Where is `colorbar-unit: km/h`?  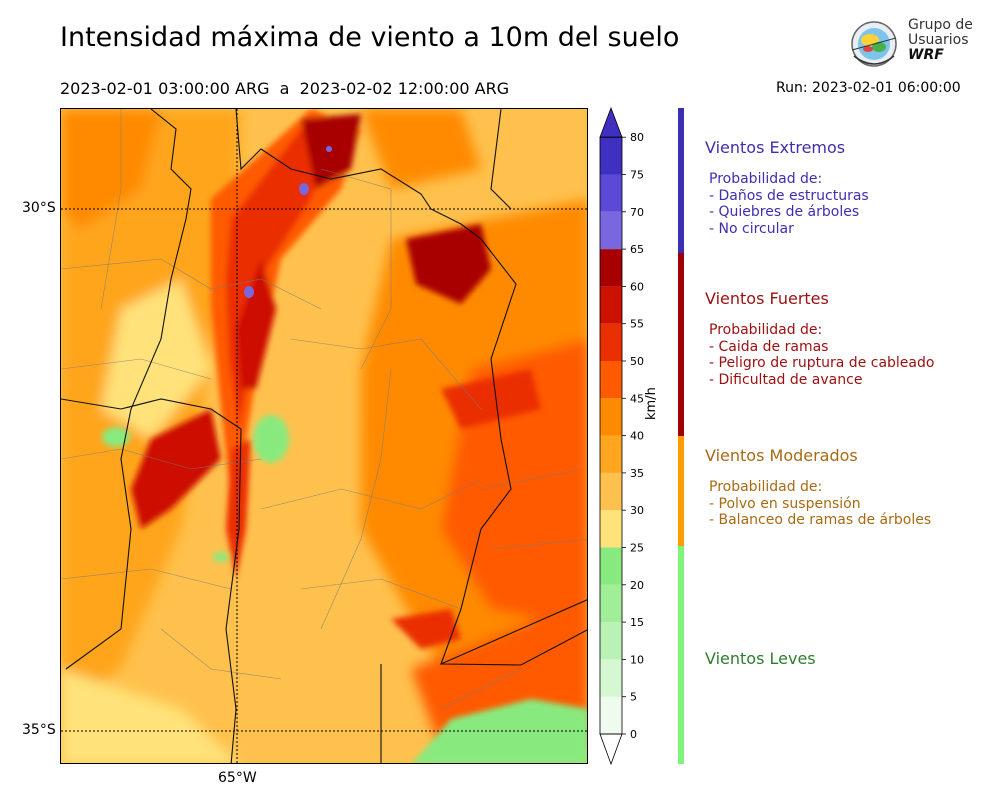 colorbar-unit: km/h is located at coordinates (651, 403).